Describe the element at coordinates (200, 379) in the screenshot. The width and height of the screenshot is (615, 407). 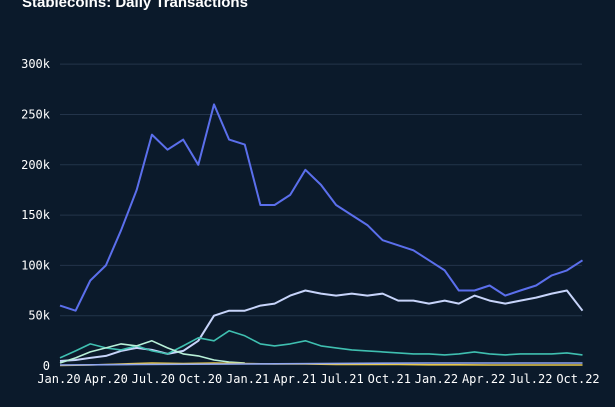
I see `x-tick-label: Oct.20` at that location.